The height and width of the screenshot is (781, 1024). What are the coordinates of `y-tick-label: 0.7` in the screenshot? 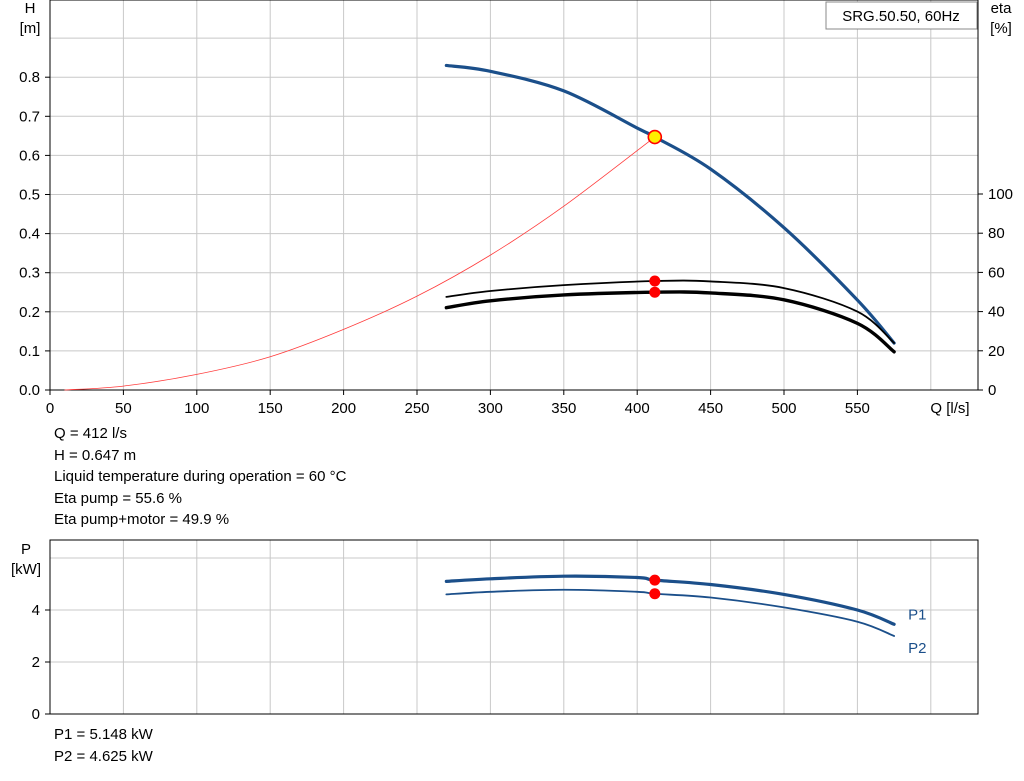 It's located at (29, 116).